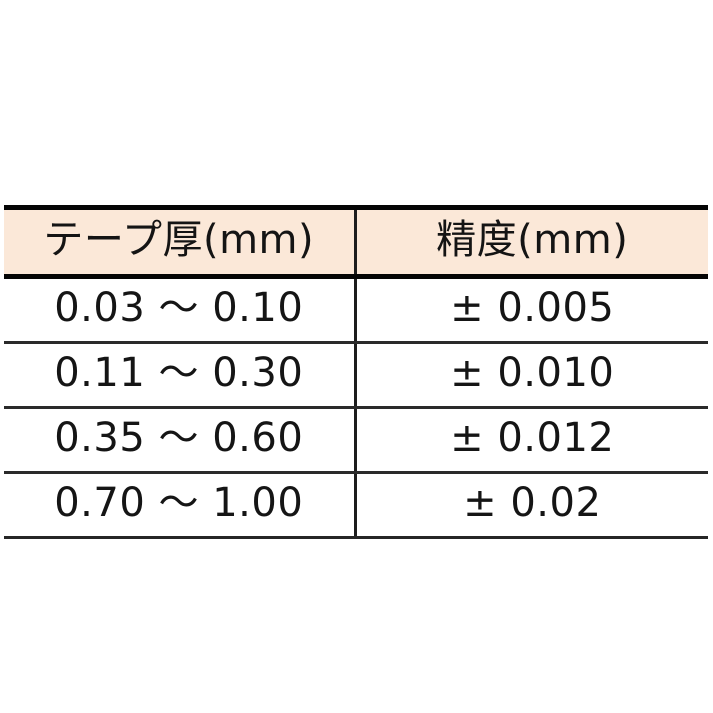 This screenshot has height=713, width=713. Describe the element at coordinates (180, 242) in the screenshot. I see `column-header-tape-thickness: テープ厚(mm)` at that location.